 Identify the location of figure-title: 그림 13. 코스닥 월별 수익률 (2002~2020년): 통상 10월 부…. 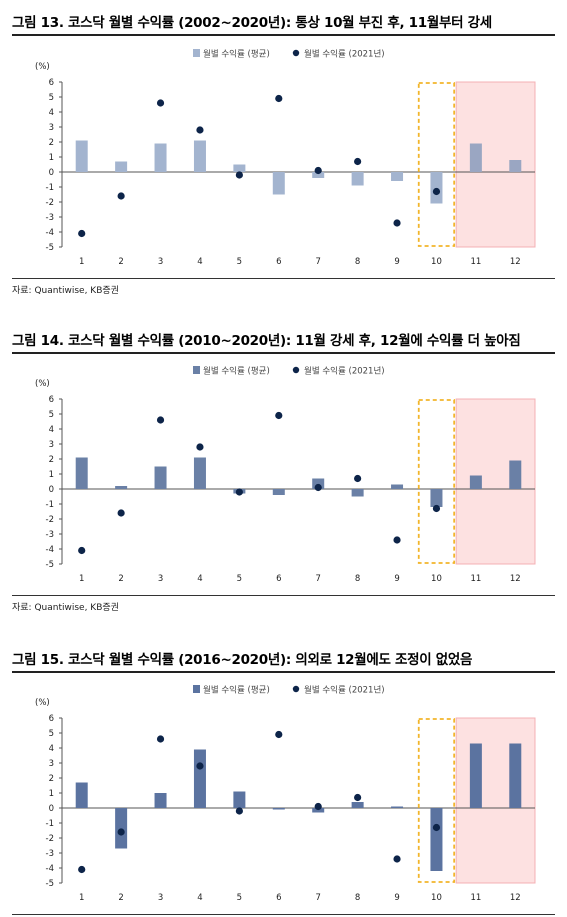
(252, 23).